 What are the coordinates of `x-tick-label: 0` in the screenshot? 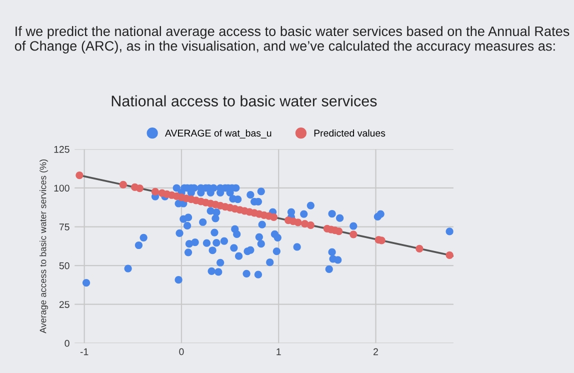 It's located at (181, 352).